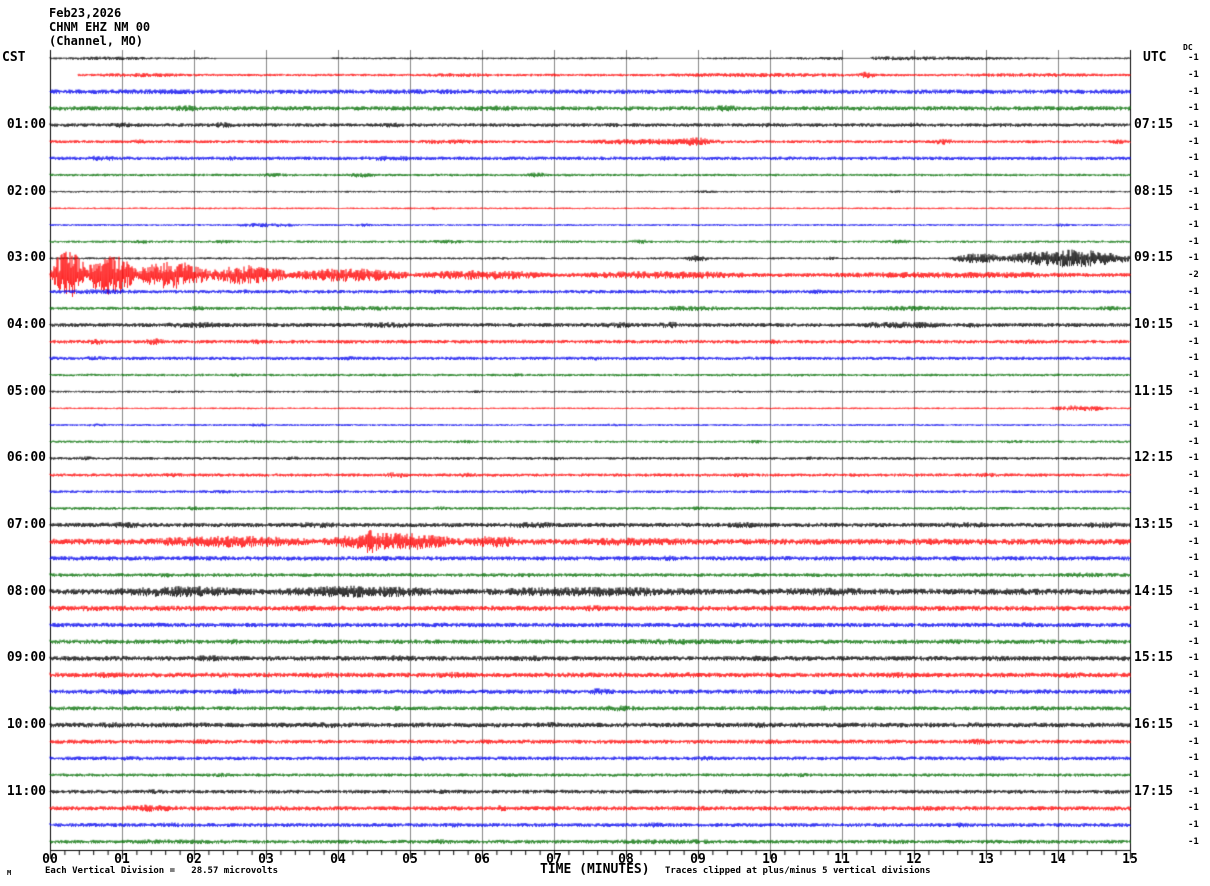 This screenshot has width=1210, height=886. I want to click on x-tick-label: 03, so click(266, 859).